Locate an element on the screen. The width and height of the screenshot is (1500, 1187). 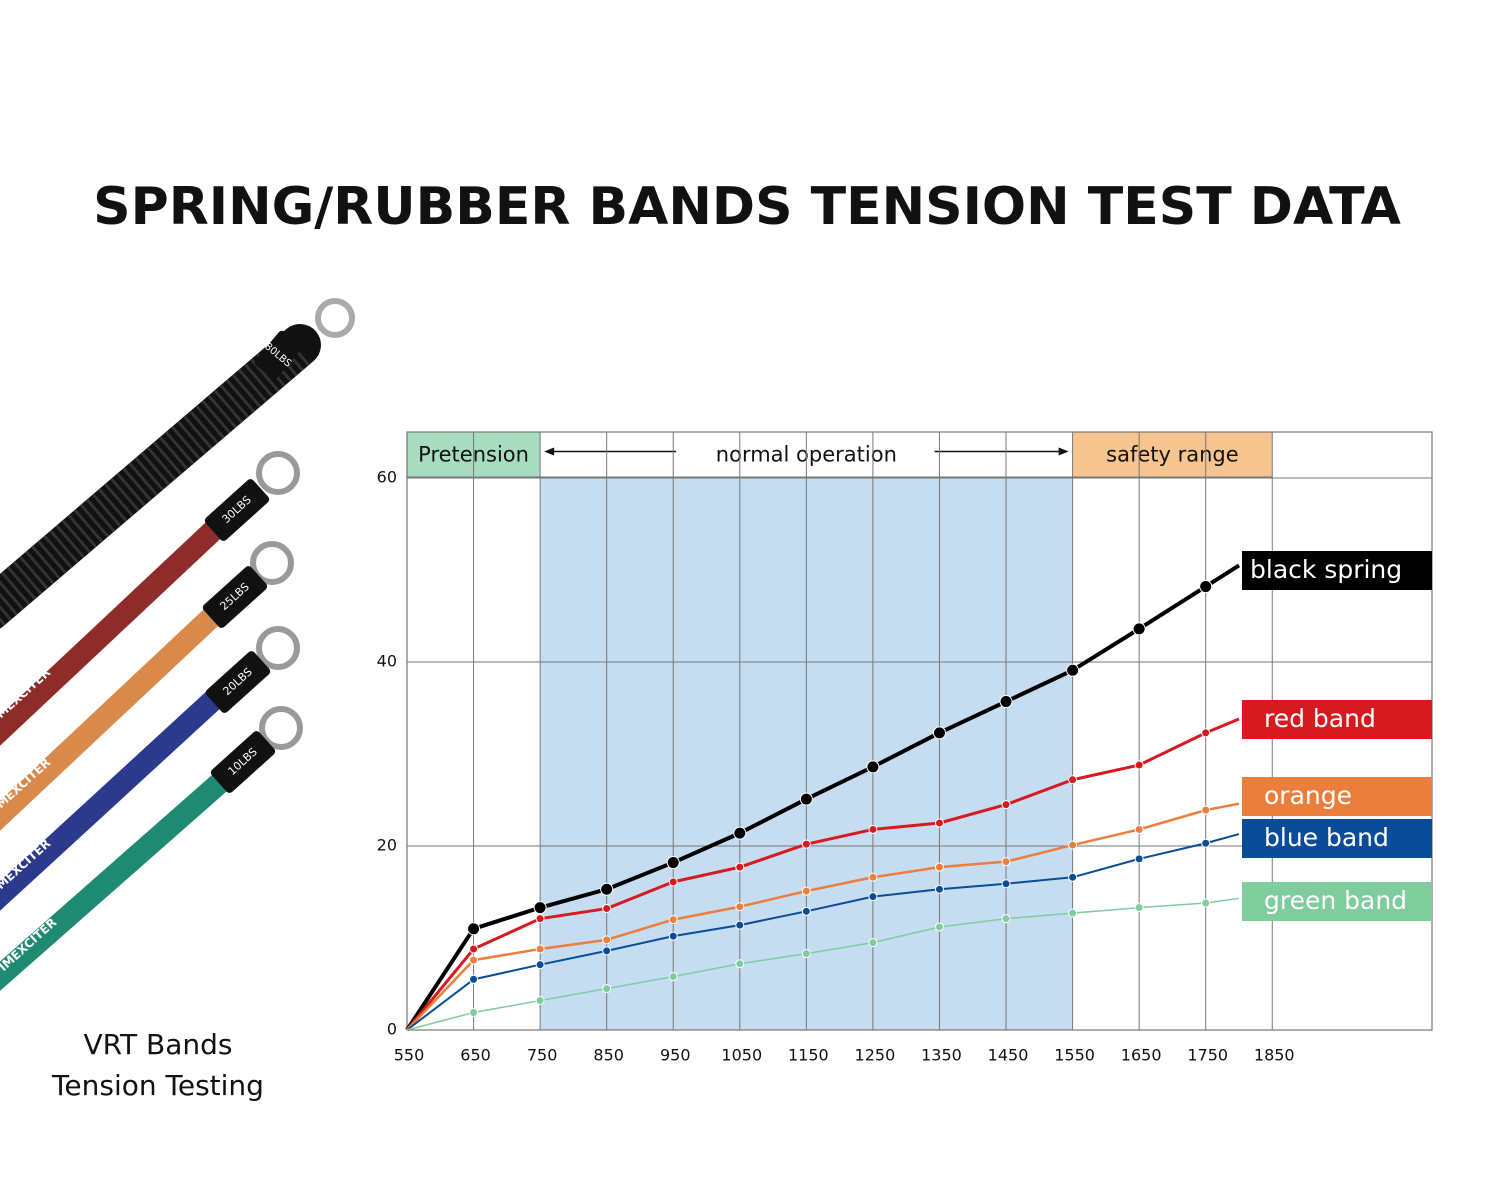
clip is located at coordinates (335, 318).